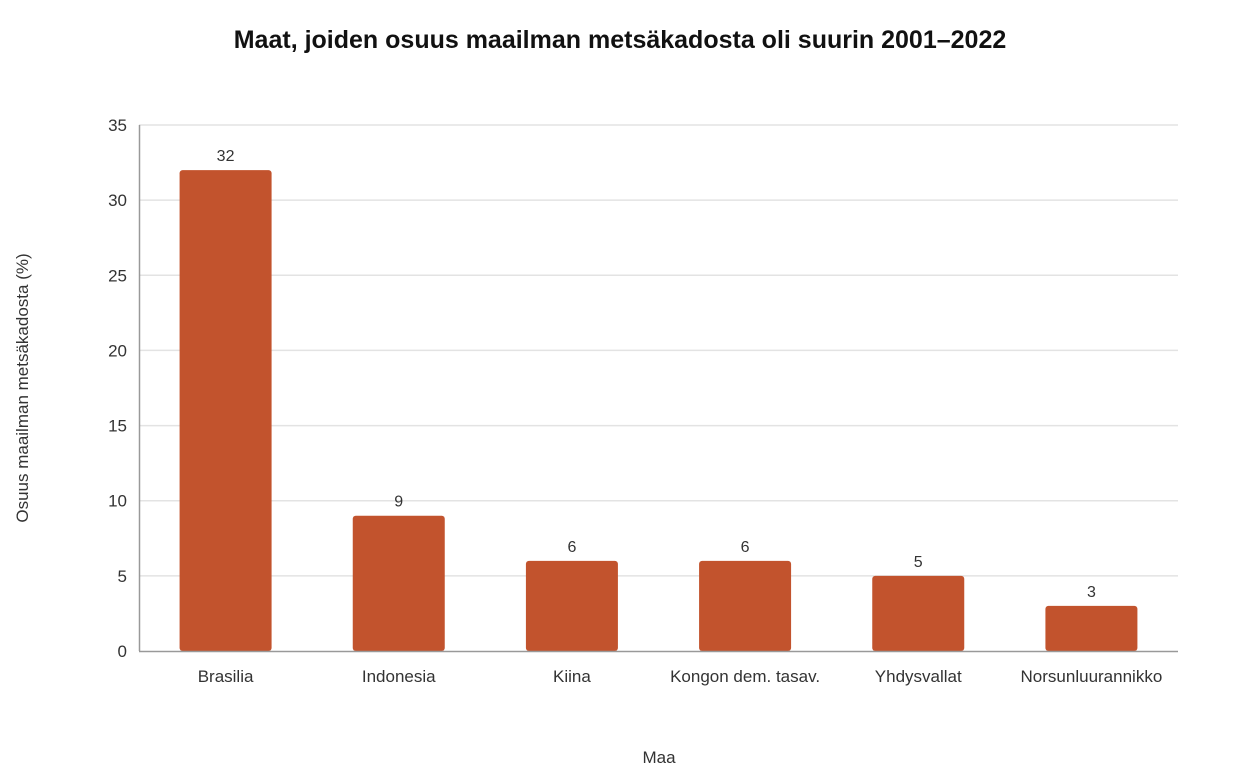 The image size is (1240, 775). What do you see at coordinates (117, 350) in the screenshot?
I see `y-tick-label: 20` at bounding box center [117, 350].